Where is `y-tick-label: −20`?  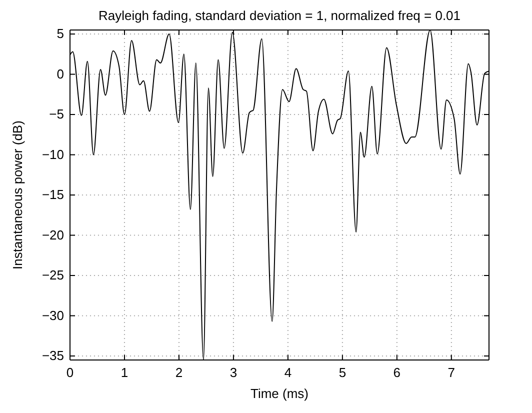 y-tick-label: −20 is located at coordinates (53, 234).